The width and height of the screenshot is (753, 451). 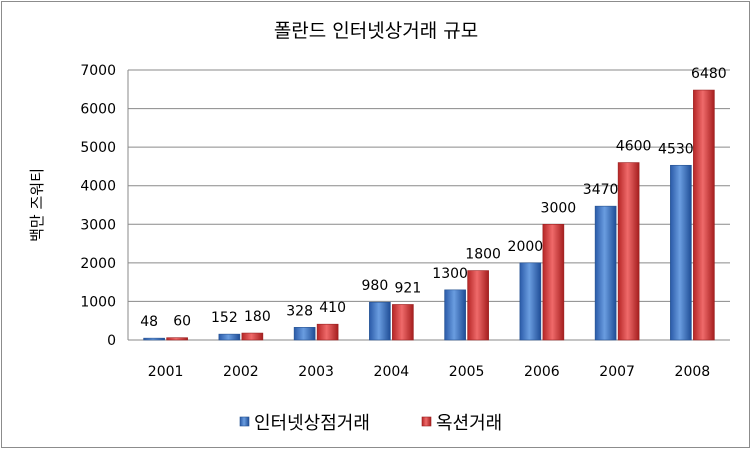 I want to click on bar-online-store-2006, so click(x=530, y=301).